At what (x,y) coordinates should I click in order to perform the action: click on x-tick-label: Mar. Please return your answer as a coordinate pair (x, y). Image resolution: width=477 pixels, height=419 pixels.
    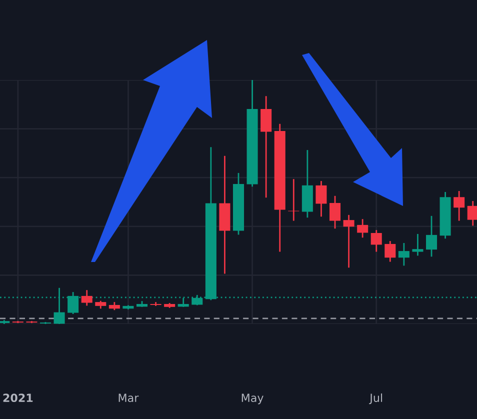
    Looking at the image, I should click on (128, 398).